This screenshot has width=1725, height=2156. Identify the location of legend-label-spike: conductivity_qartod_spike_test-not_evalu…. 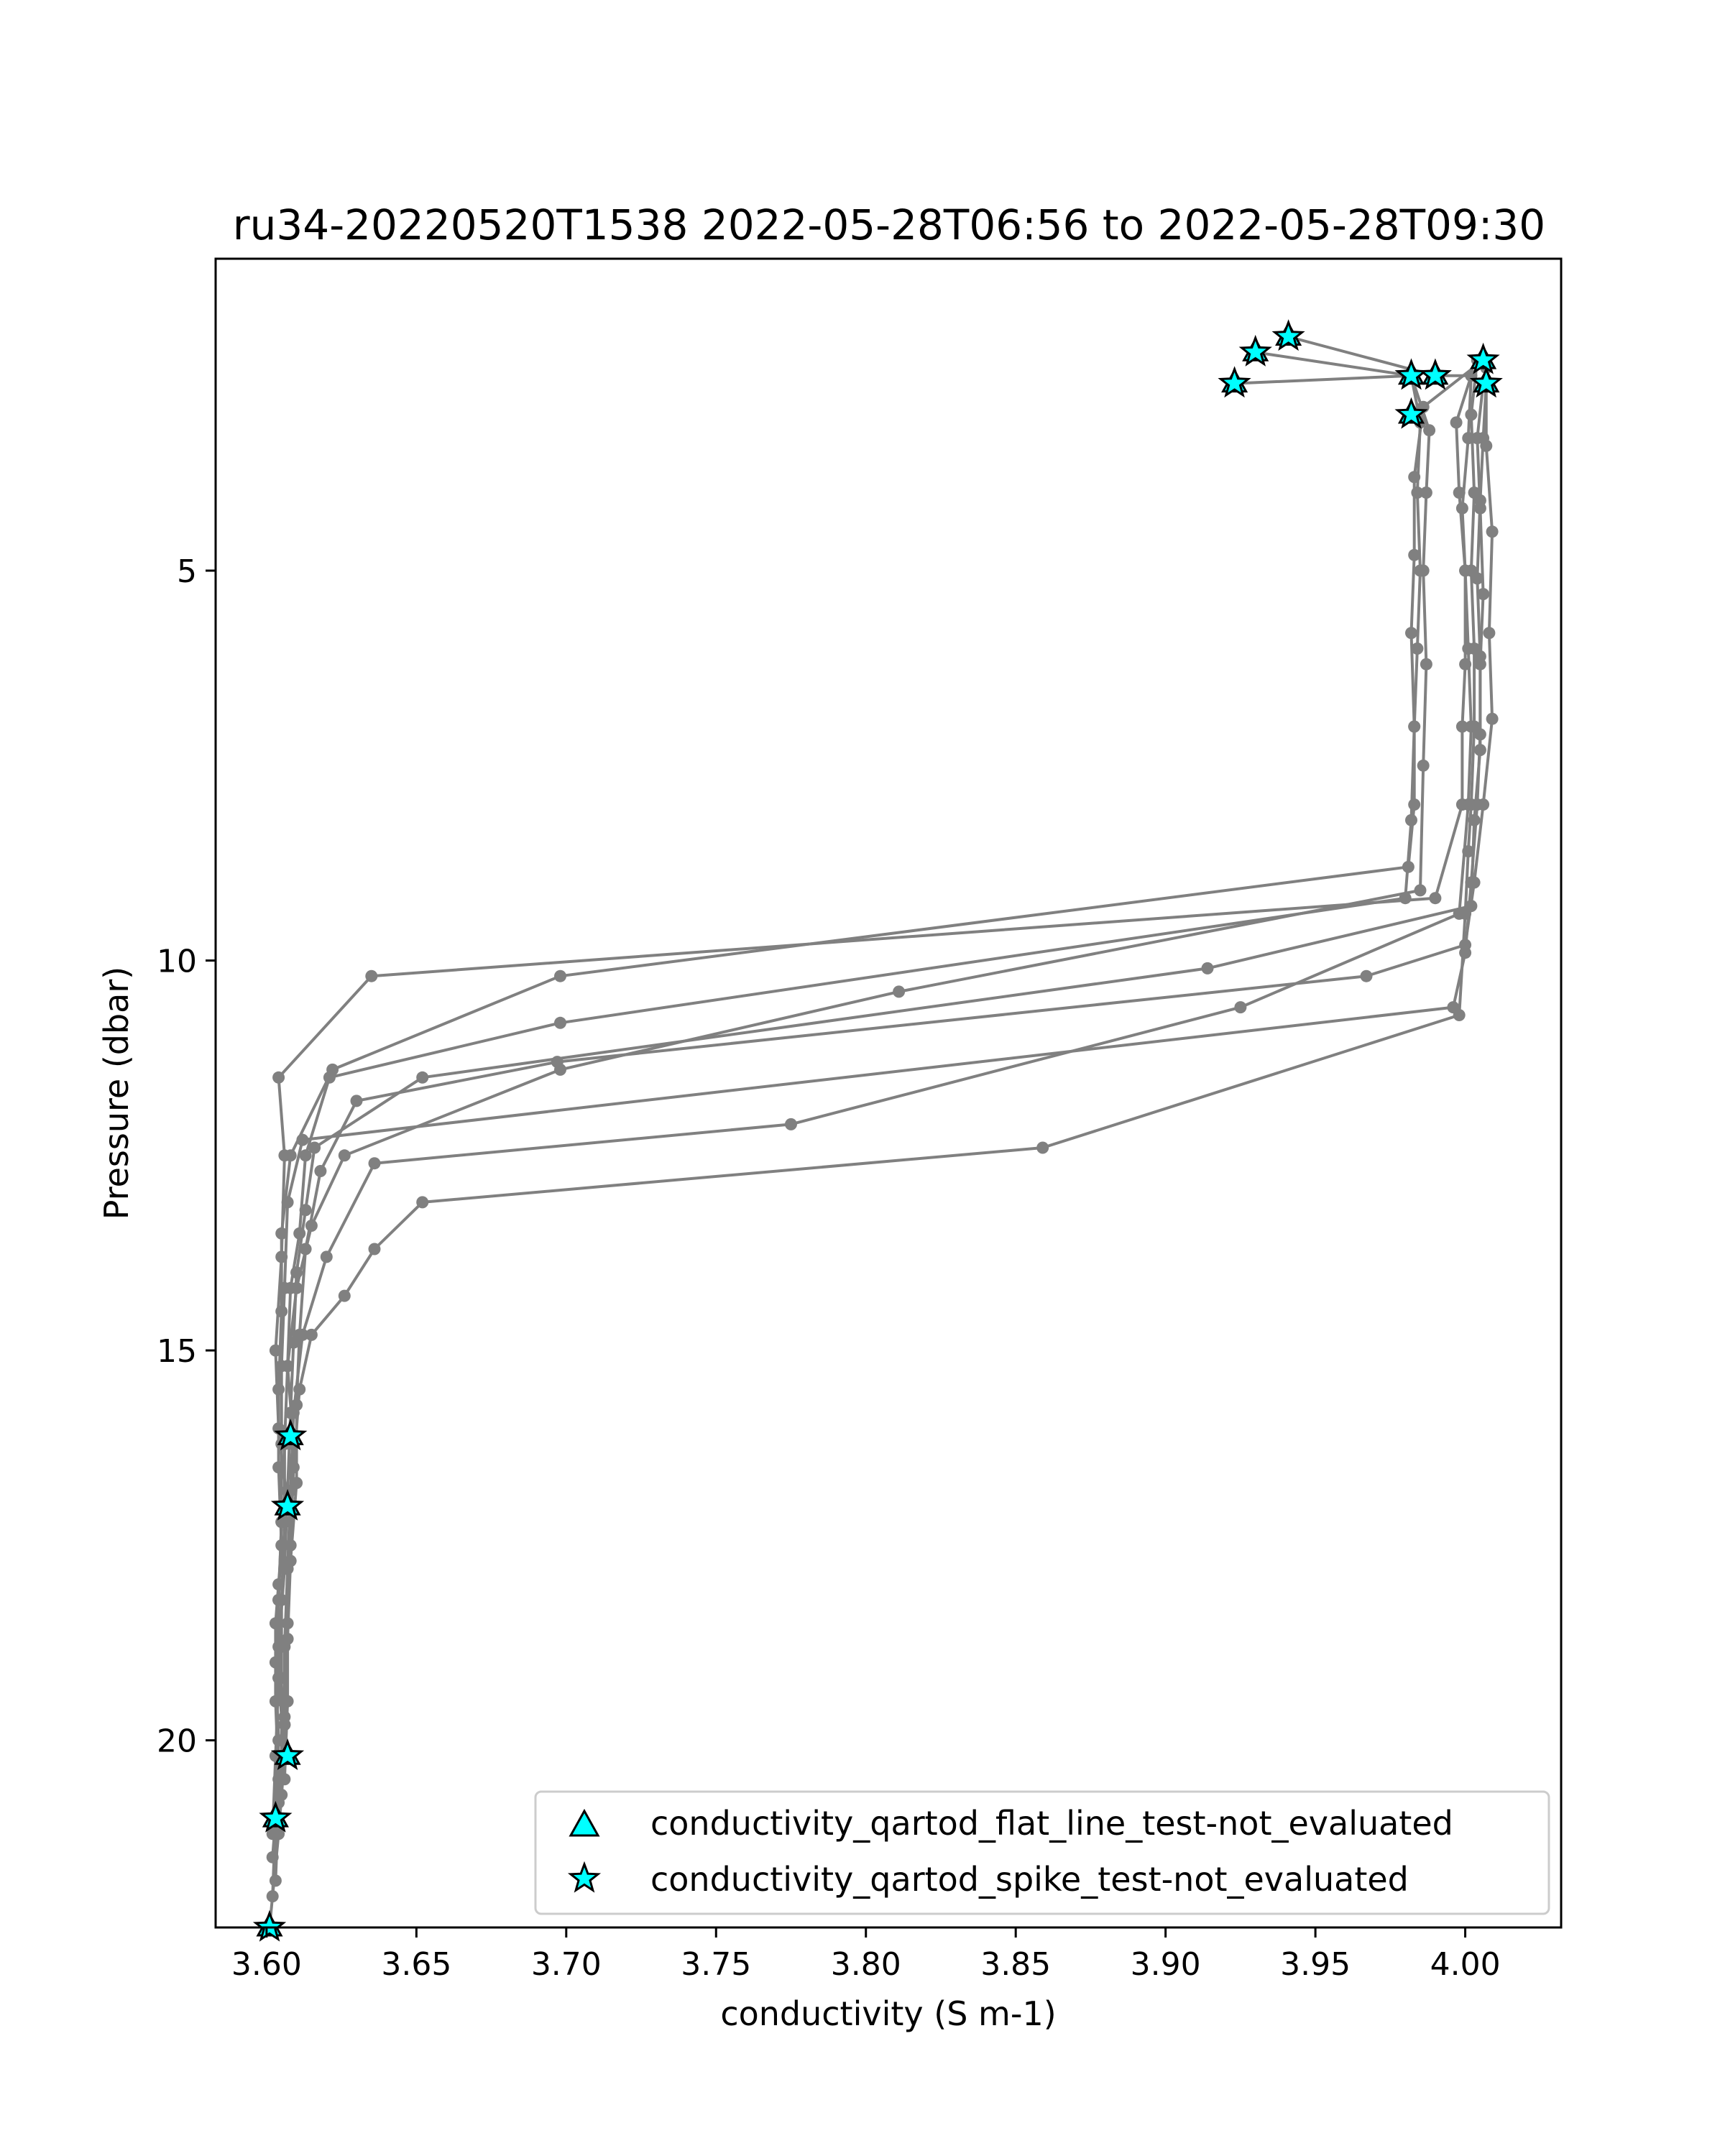
(1029, 1879).